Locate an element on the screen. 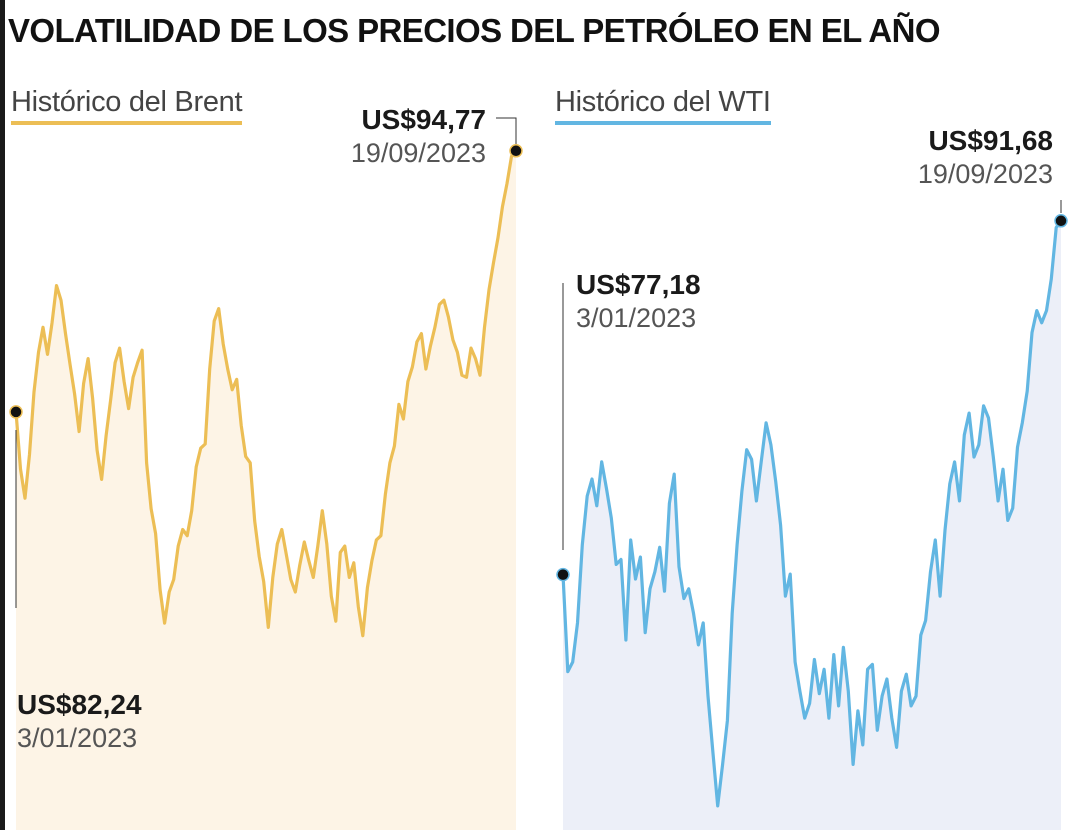 The width and height of the screenshot is (1068, 830). brent-start-date: 3/01/2023 is located at coordinates (77, 738).